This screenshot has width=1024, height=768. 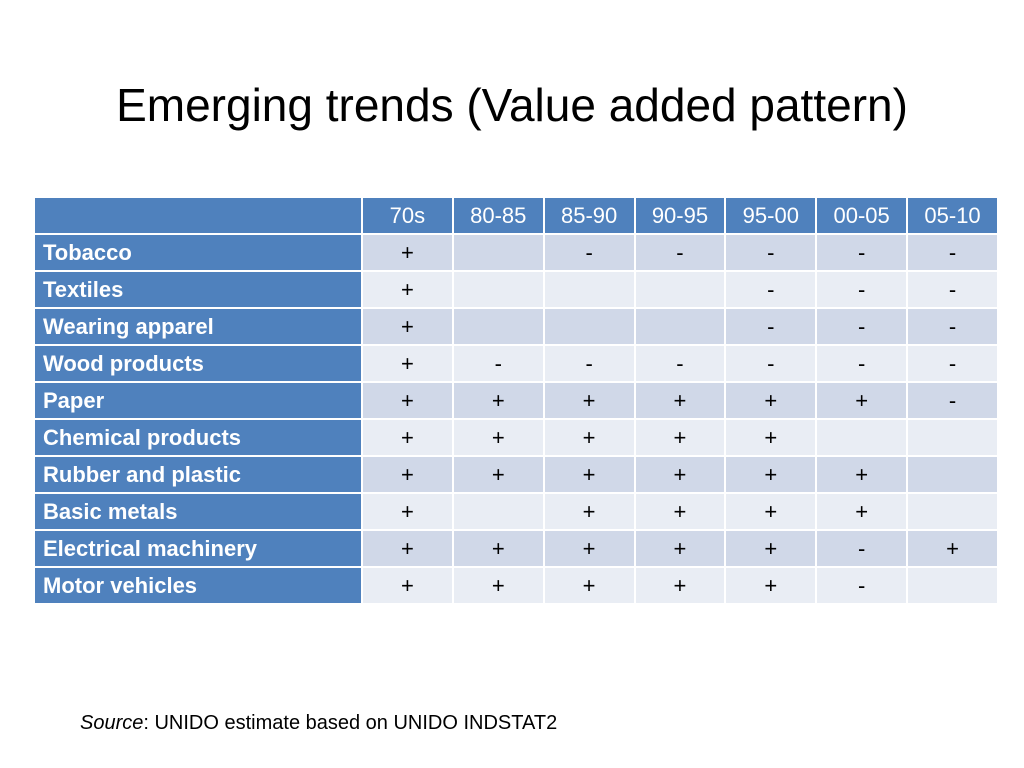 I want to click on table-row: Wearing apparel + - - -, so click(x=516, y=326).